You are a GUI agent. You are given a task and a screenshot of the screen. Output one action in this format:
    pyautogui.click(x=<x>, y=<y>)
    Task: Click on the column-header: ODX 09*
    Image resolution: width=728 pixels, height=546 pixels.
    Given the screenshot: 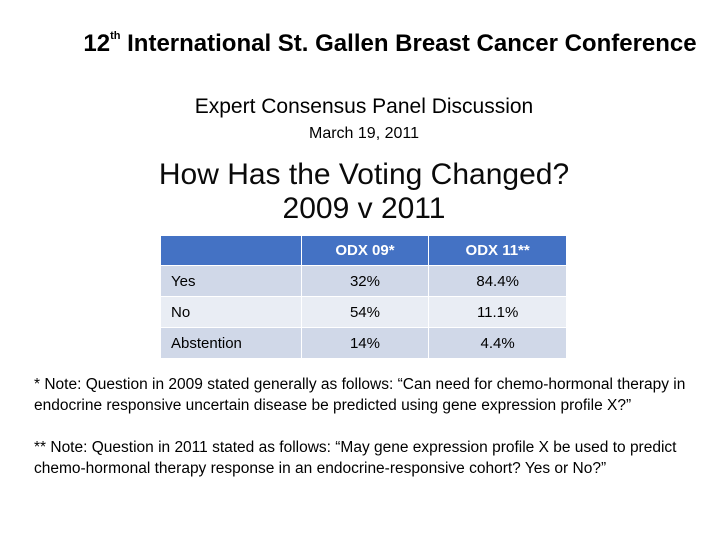 What is the action you would take?
    pyautogui.click(x=365, y=251)
    